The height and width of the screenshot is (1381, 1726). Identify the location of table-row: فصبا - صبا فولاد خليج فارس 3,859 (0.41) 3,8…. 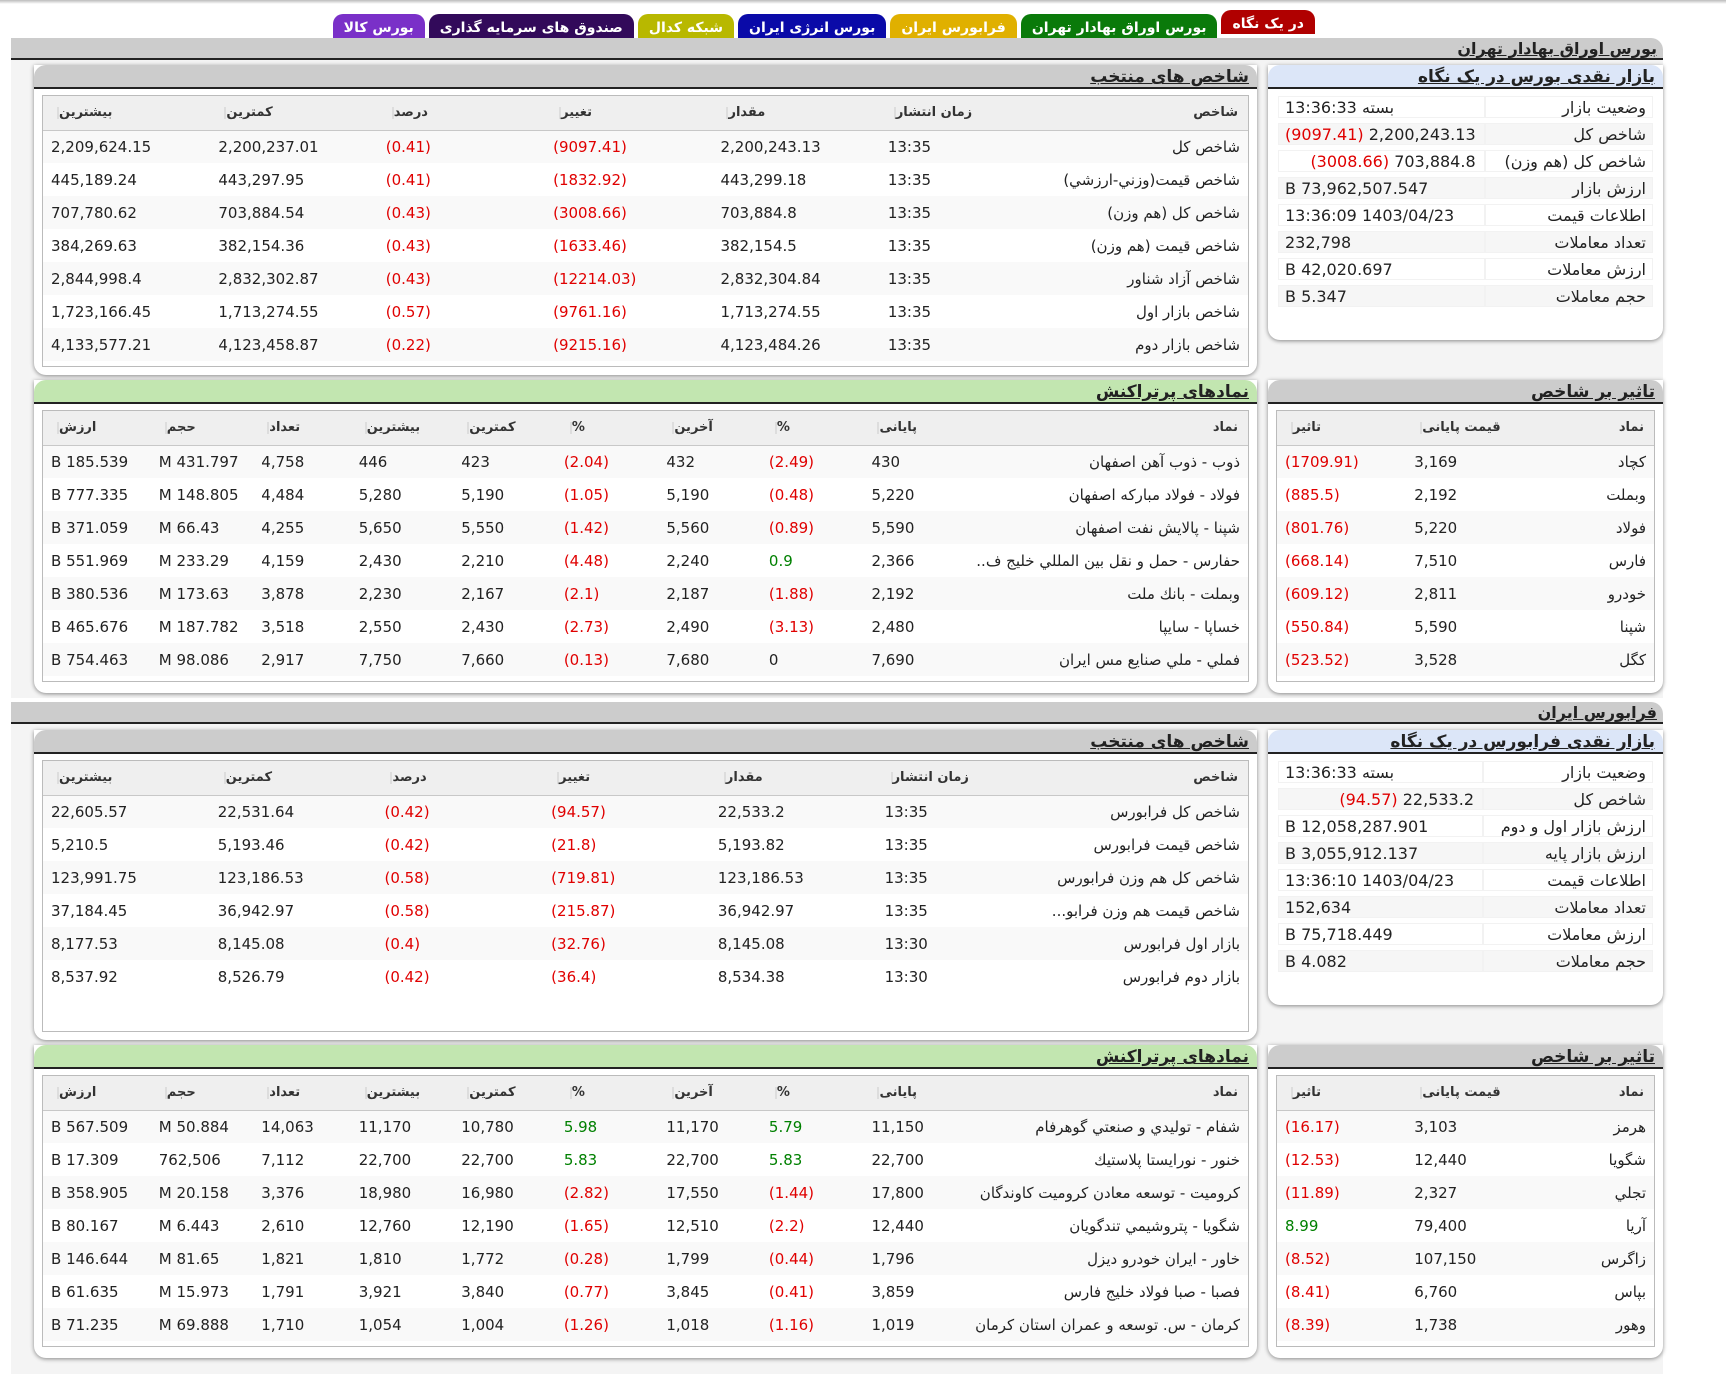
(645, 1291).